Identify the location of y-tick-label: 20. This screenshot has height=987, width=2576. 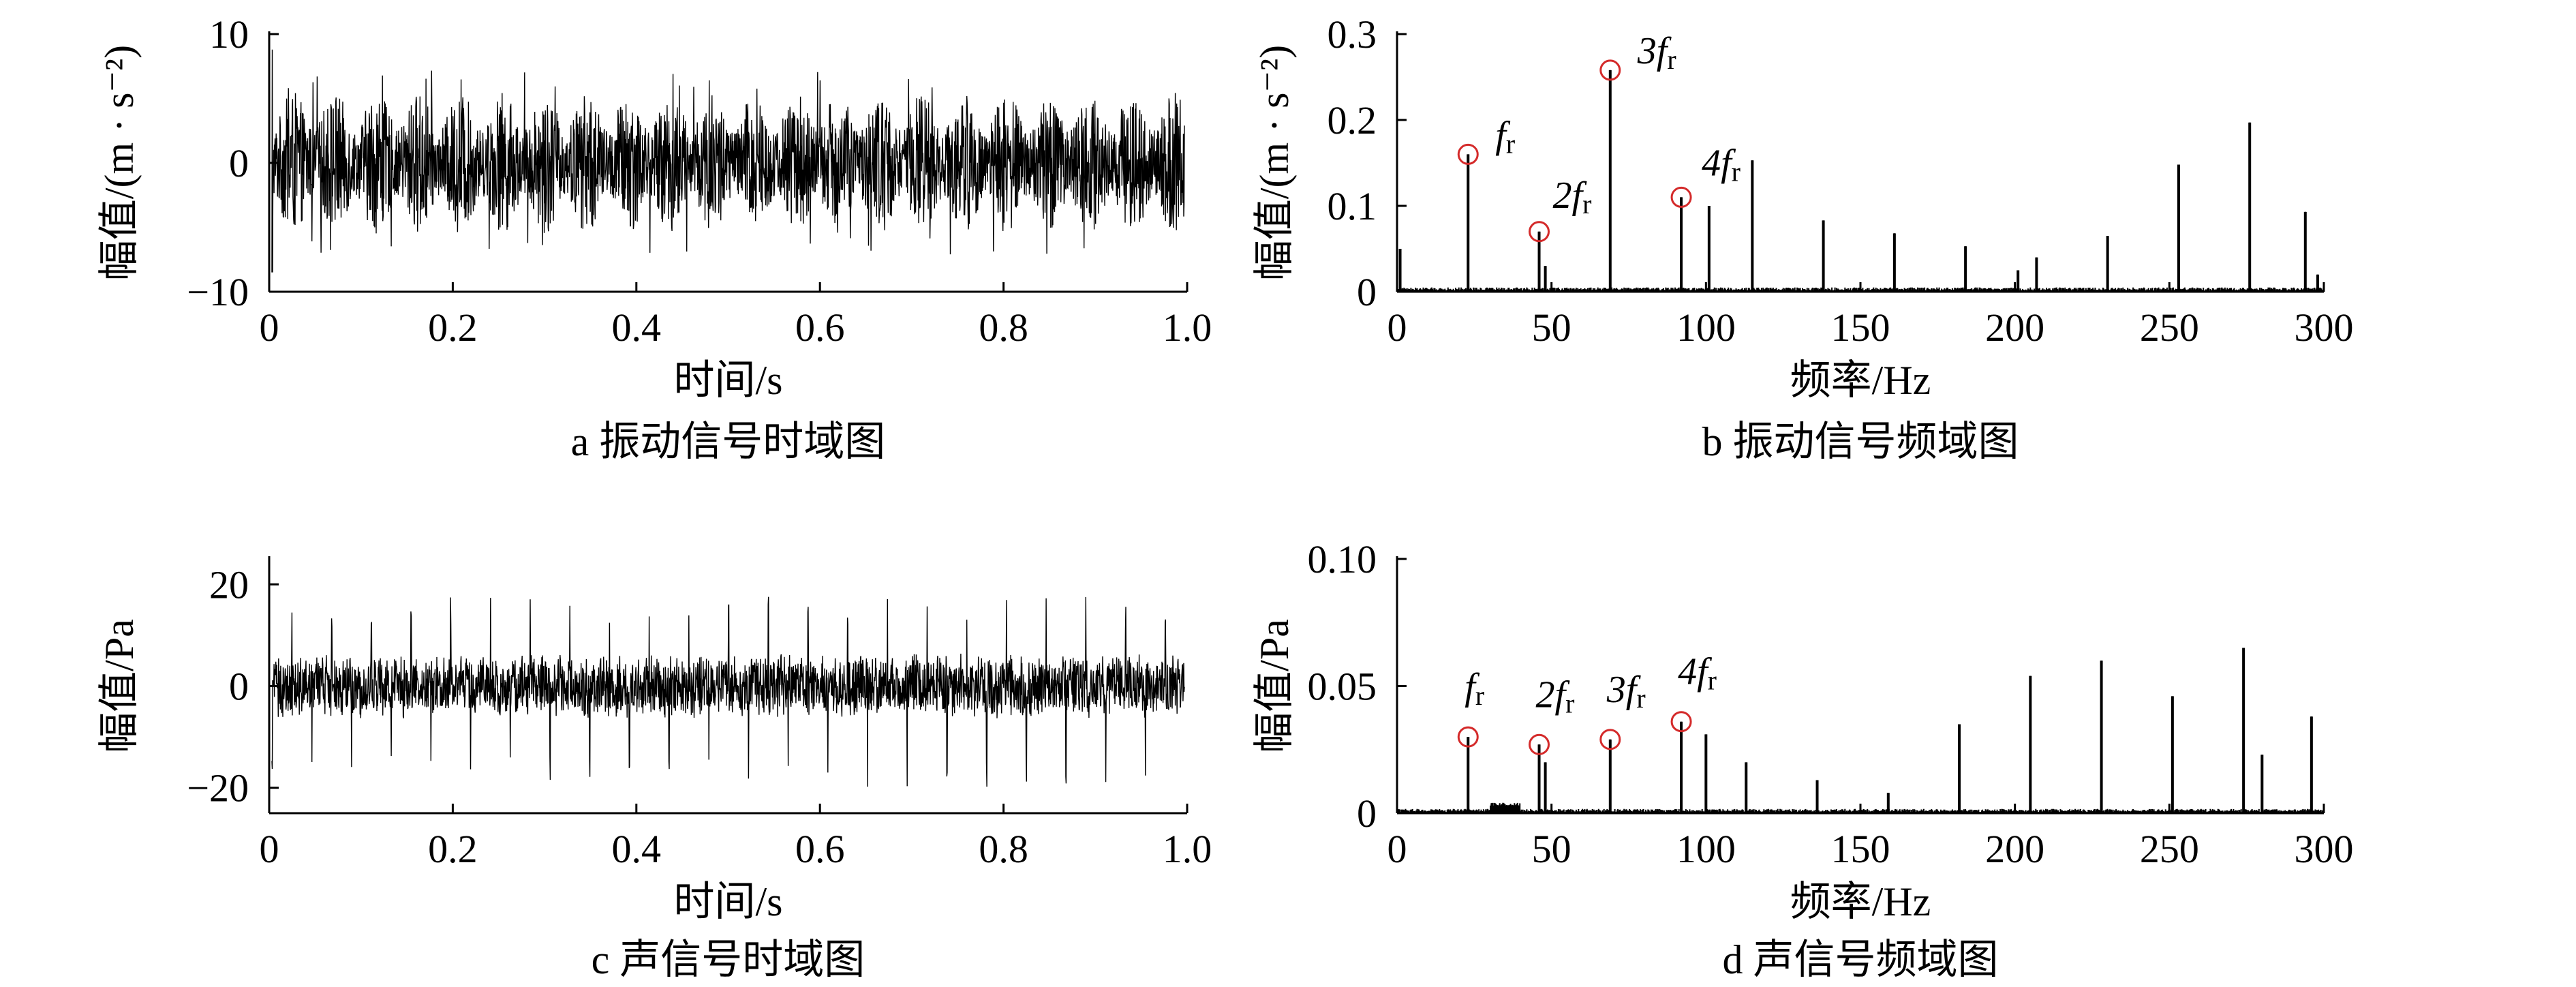
(229, 585).